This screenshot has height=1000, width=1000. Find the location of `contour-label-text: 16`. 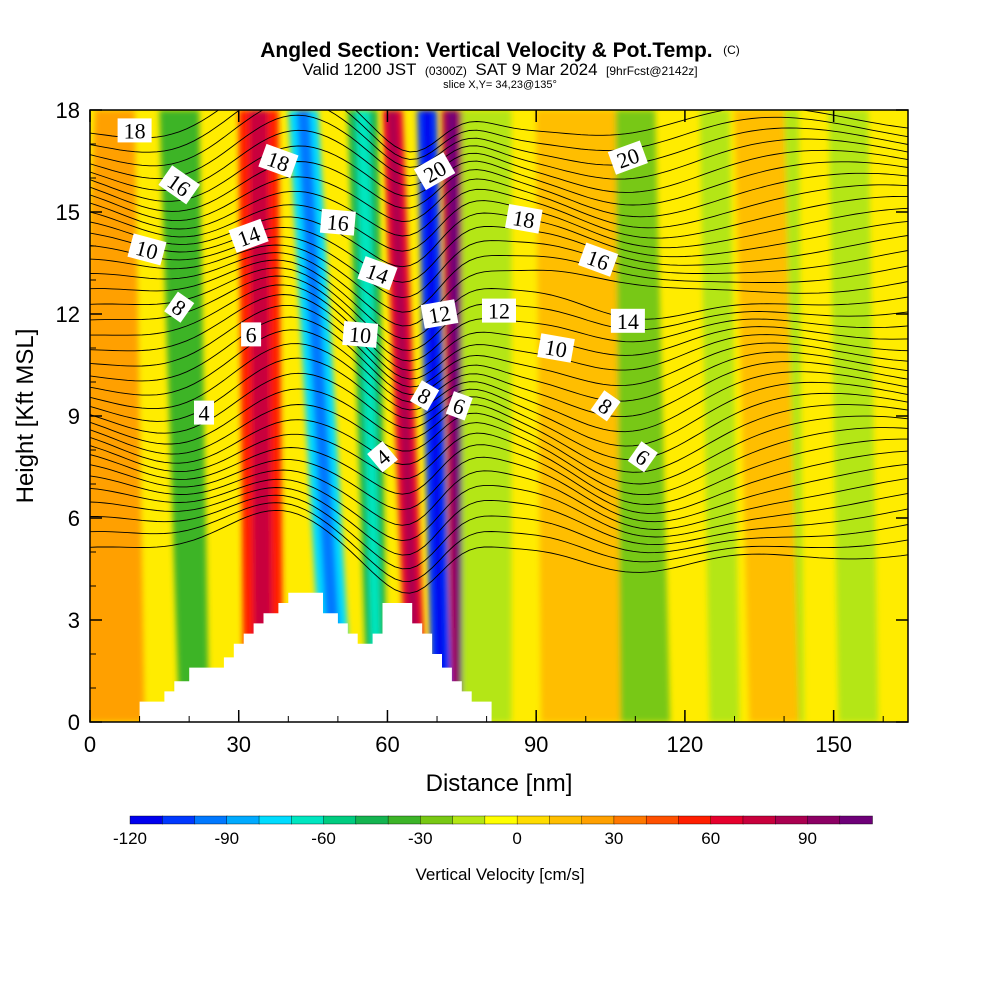

contour-label-text: 16 is located at coordinates (338, 222).